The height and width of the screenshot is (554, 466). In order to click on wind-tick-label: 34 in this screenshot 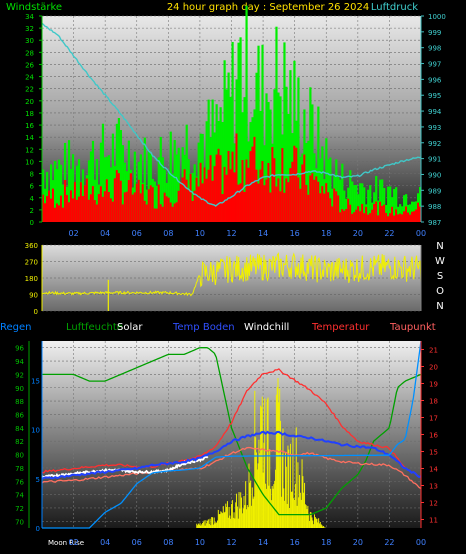, I will do `click(29, 17)`.